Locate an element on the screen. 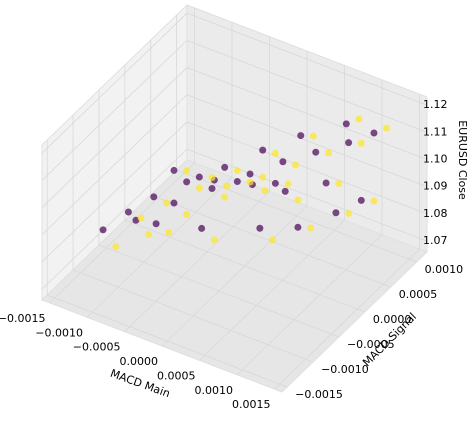 Image resolution: width=474 pixels, height=424 pixels. y-tick-label: 0.0000 is located at coordinates (392, 319).